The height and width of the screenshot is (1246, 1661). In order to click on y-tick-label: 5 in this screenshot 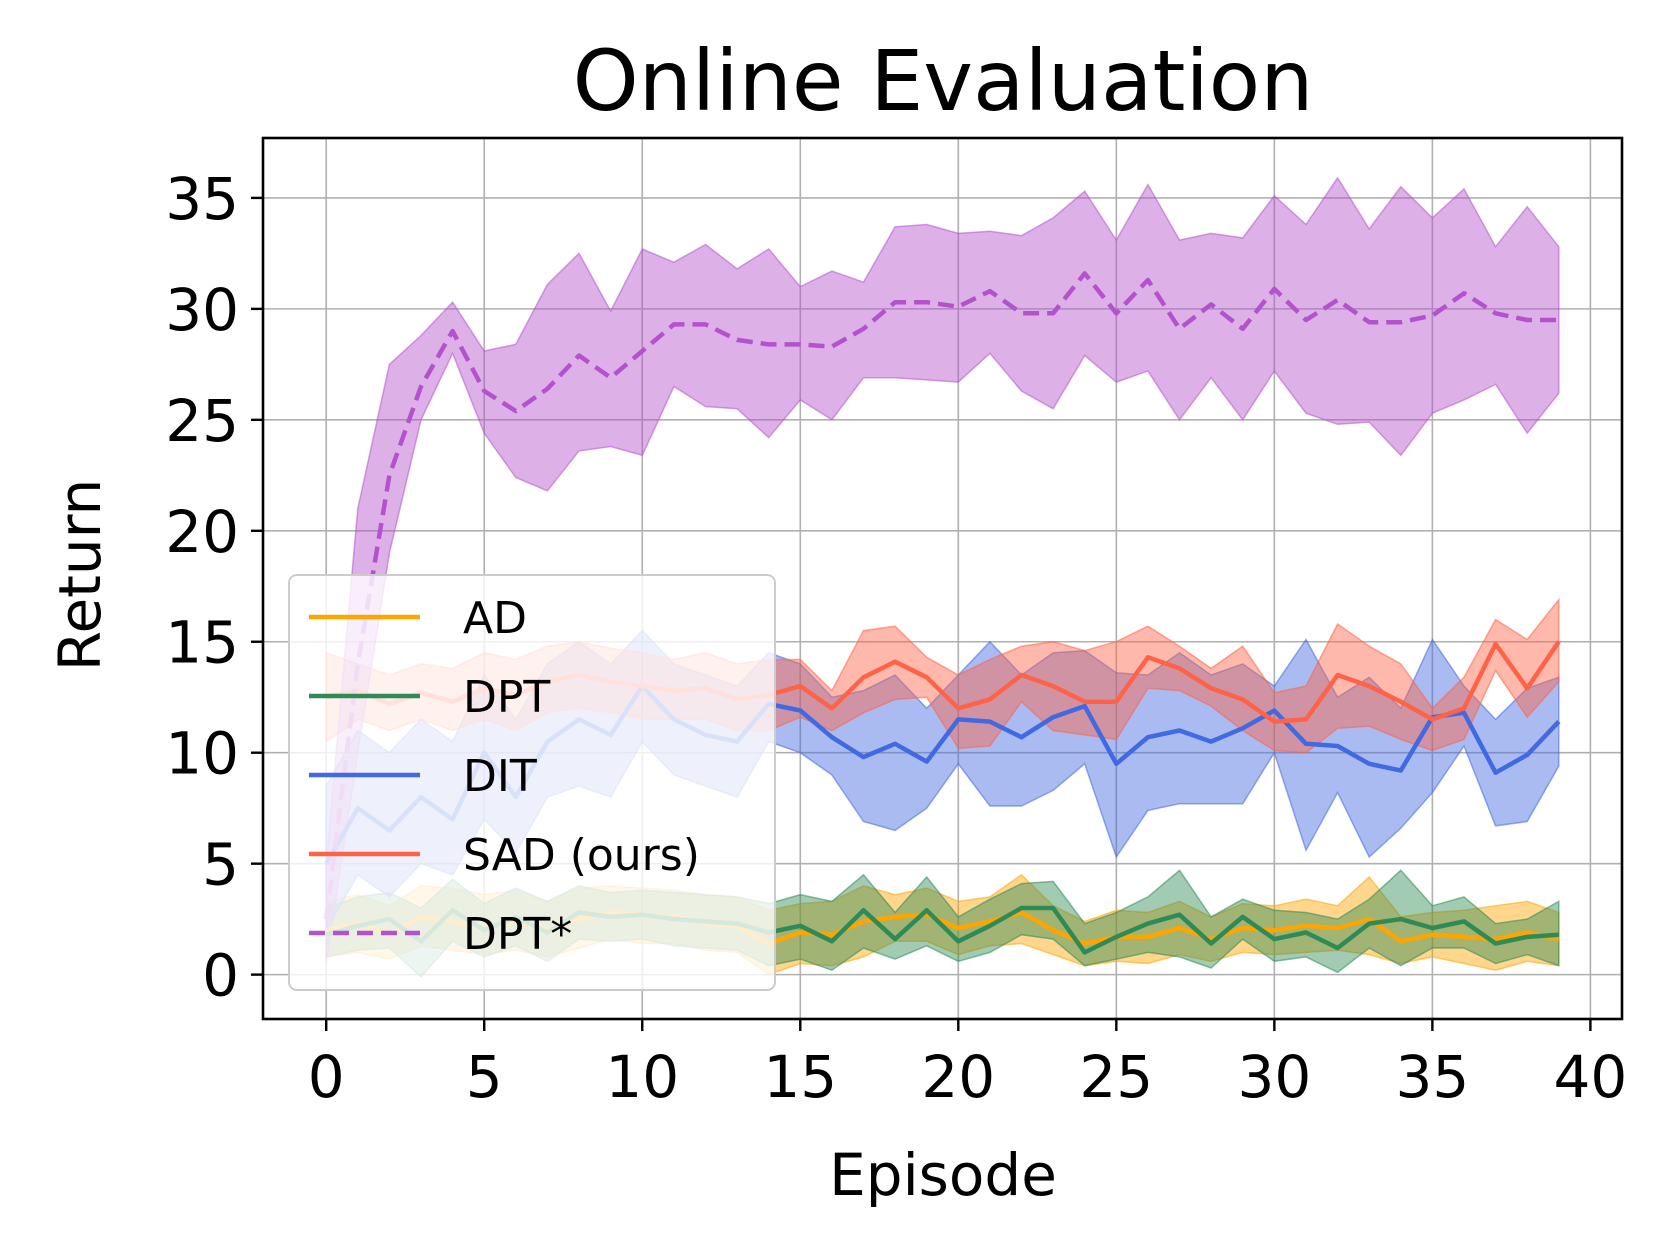, I will do `click(220, 865)`.